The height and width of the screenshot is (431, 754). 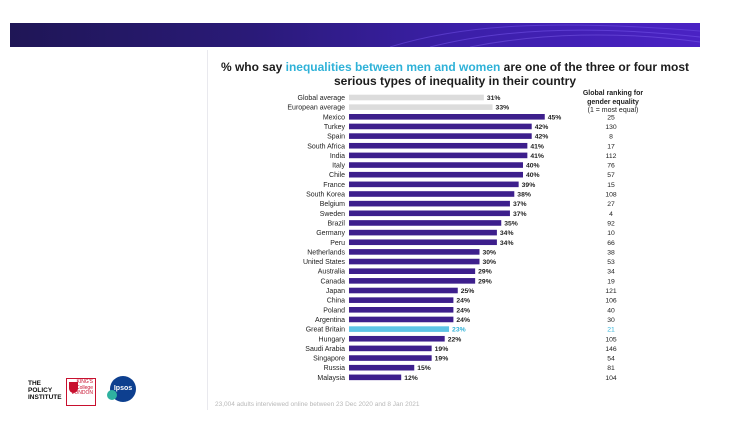 What do you see at coordinates (390, 348) in the screenshot?
I see `bar-saudi-arabia` at bounding box center [390, 348].